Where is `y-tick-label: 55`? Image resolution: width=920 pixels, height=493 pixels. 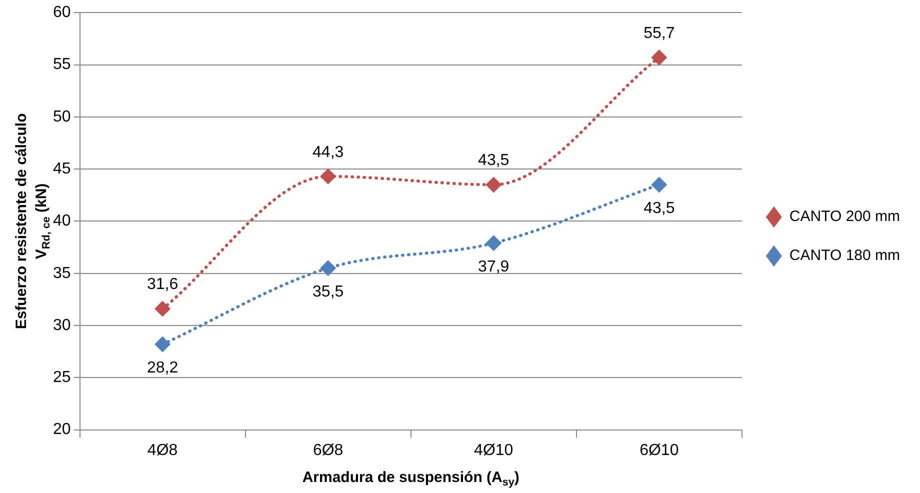 y-tick-label: 55 is located at coordinates (62, 65).